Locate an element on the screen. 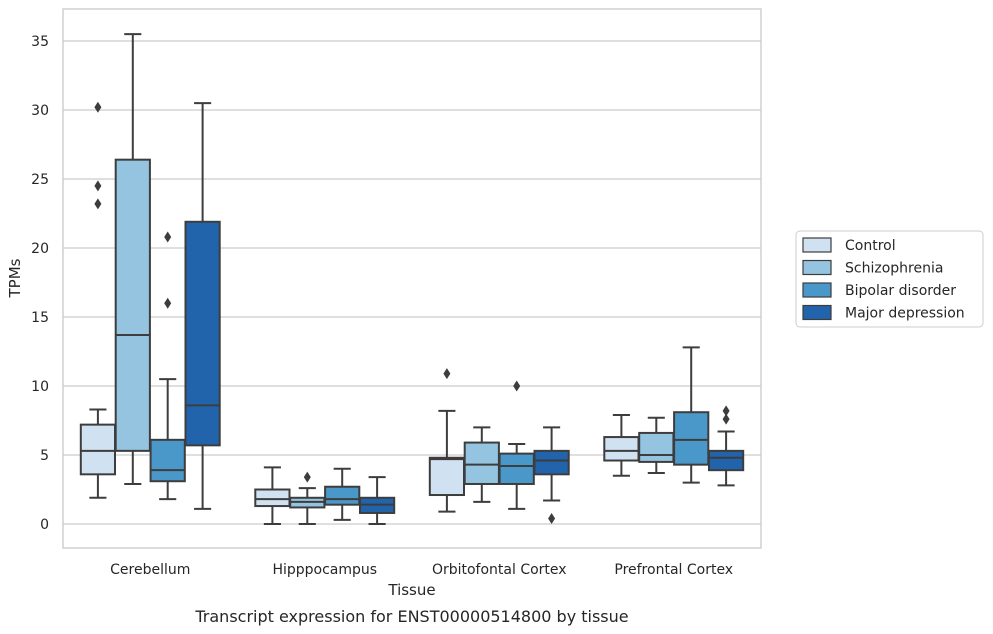  y-axis-ticks: 0 5 10 15 20 25 30 35 is located at coordinates (40, 283).